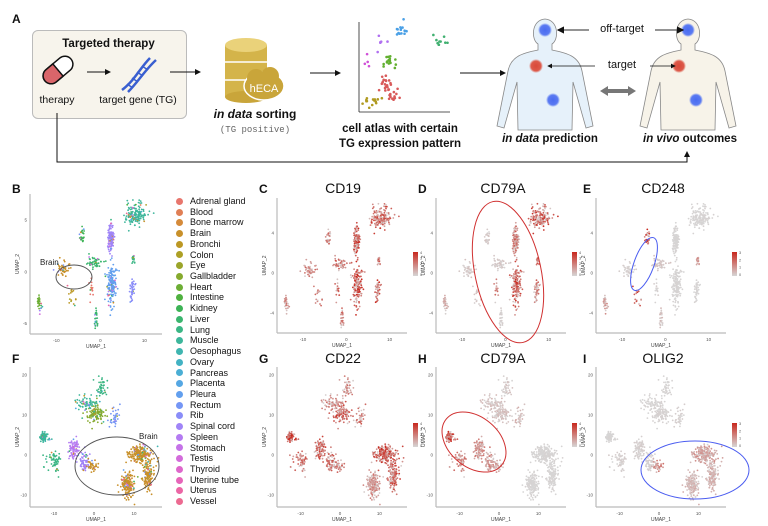 Image resolution: width=768 pixels, height=526 pixels. What do you see at coordinates (179, 448) in the screenshot?
I see `legend-swatch` at bounding box center [179, 448].